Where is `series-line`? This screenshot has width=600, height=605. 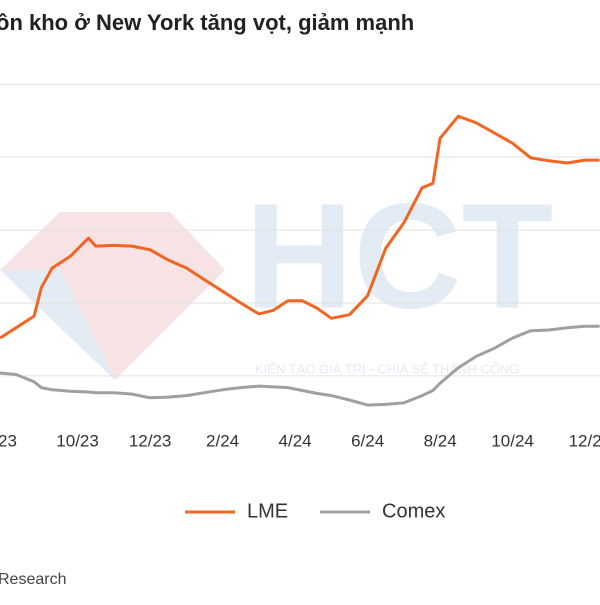
series-line is located at coordinates (300, 365).